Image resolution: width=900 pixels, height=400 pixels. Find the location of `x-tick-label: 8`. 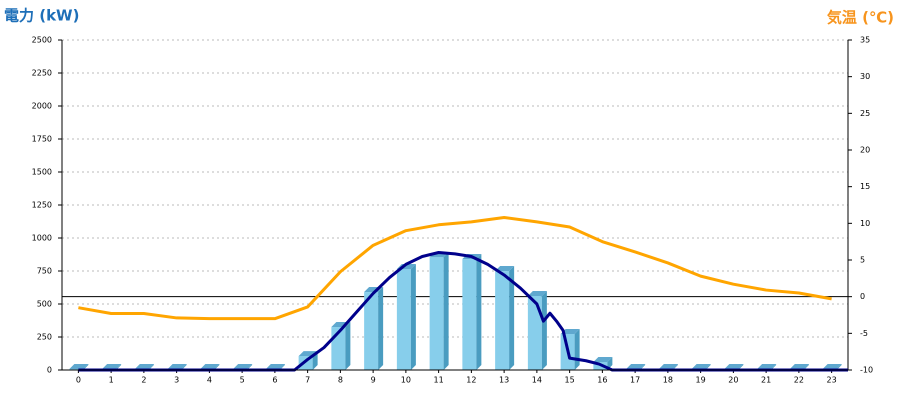

x-tick-label: 8 is located at coordinates (340, 380).